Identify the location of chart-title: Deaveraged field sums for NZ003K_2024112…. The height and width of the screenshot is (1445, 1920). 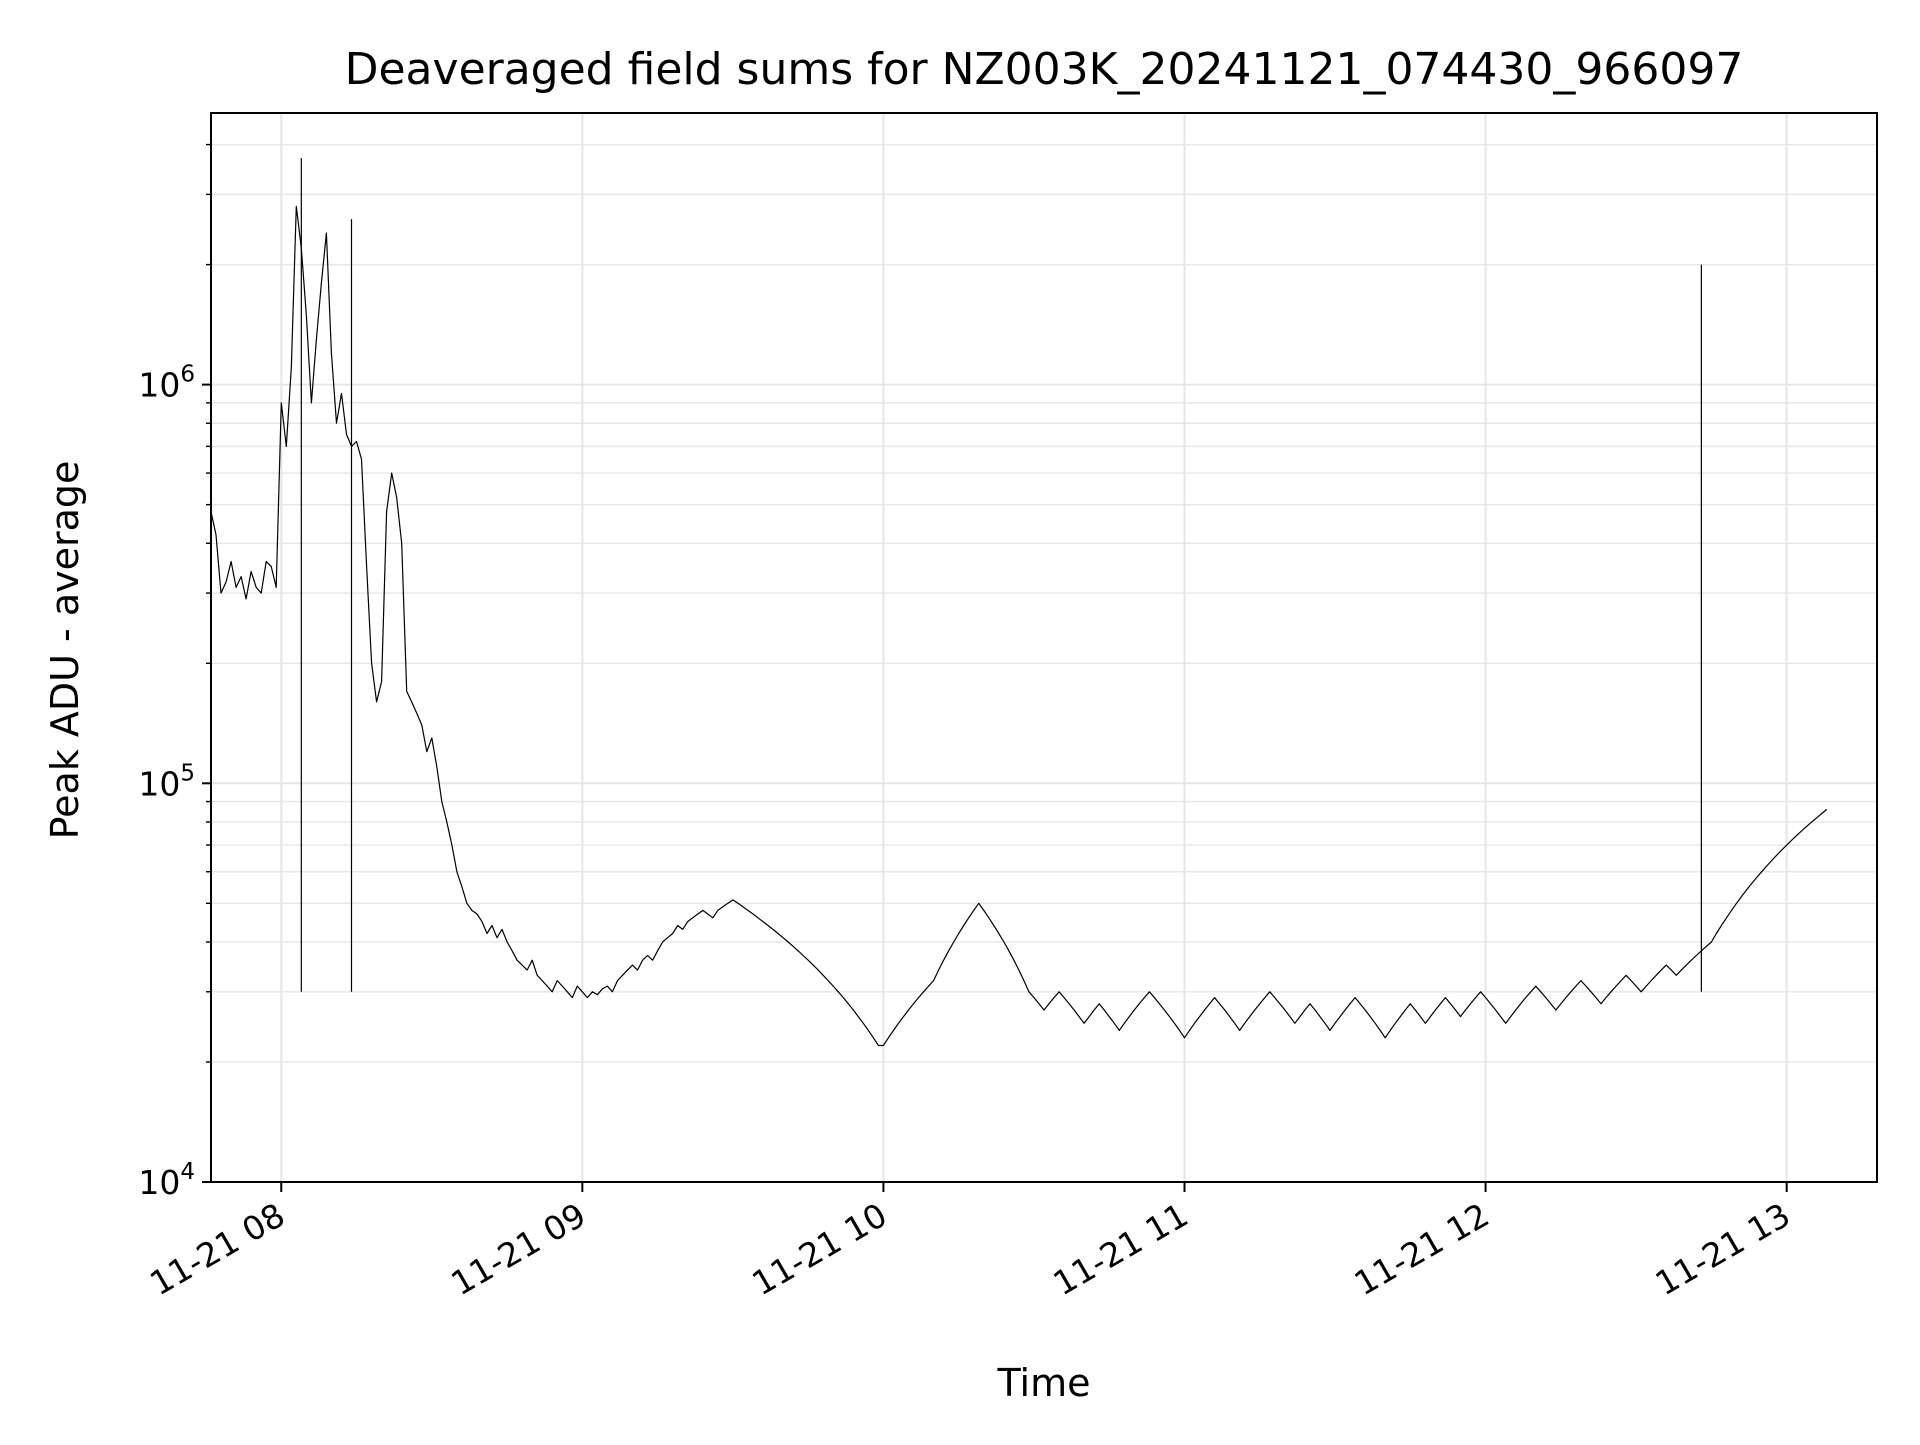
(1044, 69).